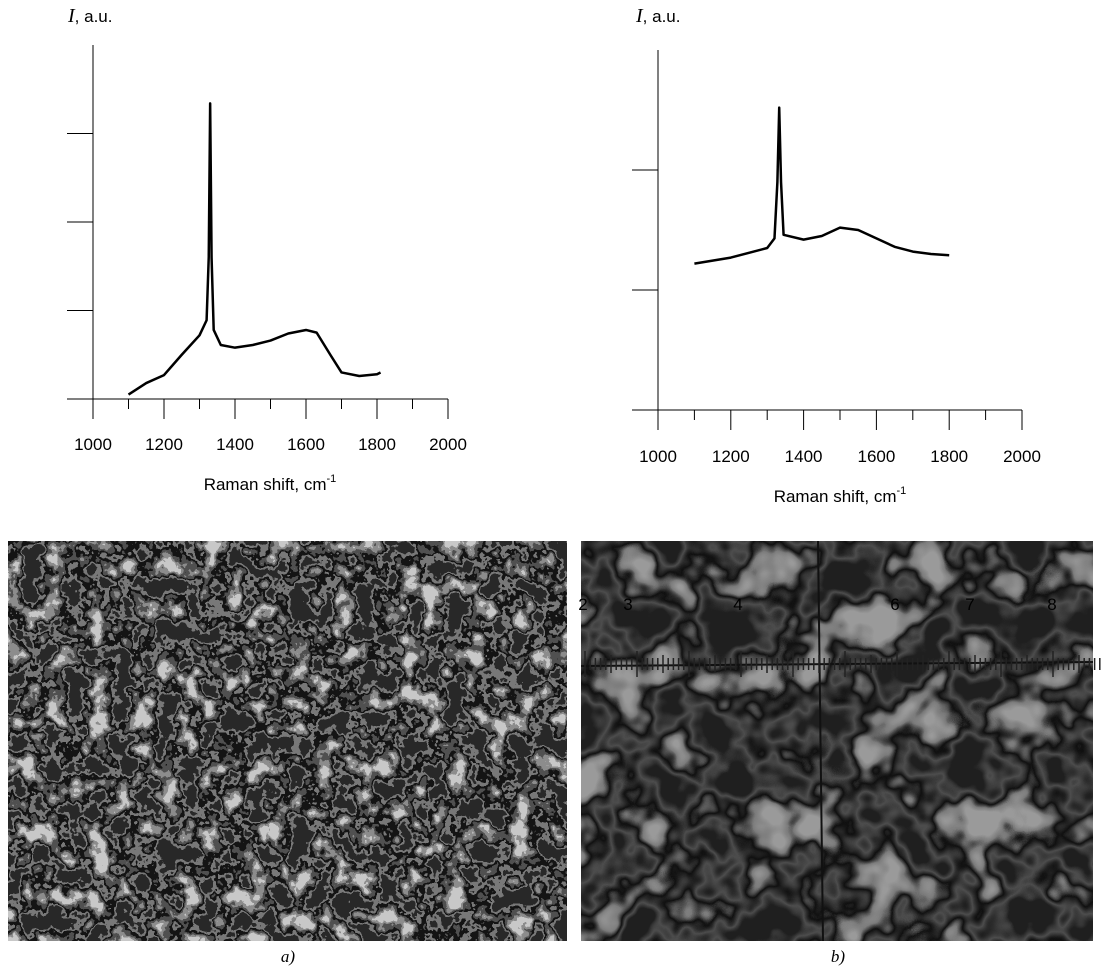 The height and width of the screenshot is (970, 1101). Describe the element at coordinates (627, 604) in the screenshot. I see `scale-digit: 3` at that location.